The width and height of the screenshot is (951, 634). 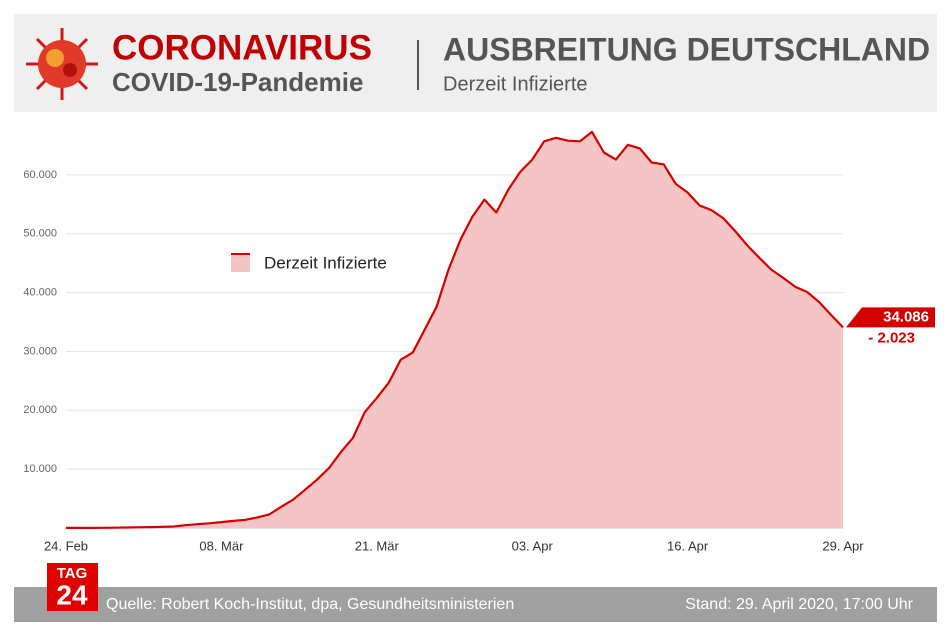 What do you see at coordinates (325, 262) in the screenshot?
I see `legend-label: Derzeit Infizierte` at bounding box center [325, 262].